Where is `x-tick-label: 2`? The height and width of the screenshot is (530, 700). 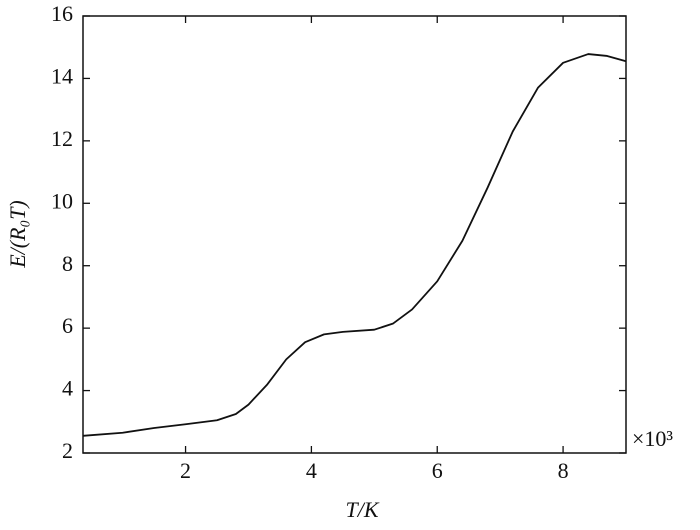
x-tick-label: 2 is located at coordinates (185, 470).